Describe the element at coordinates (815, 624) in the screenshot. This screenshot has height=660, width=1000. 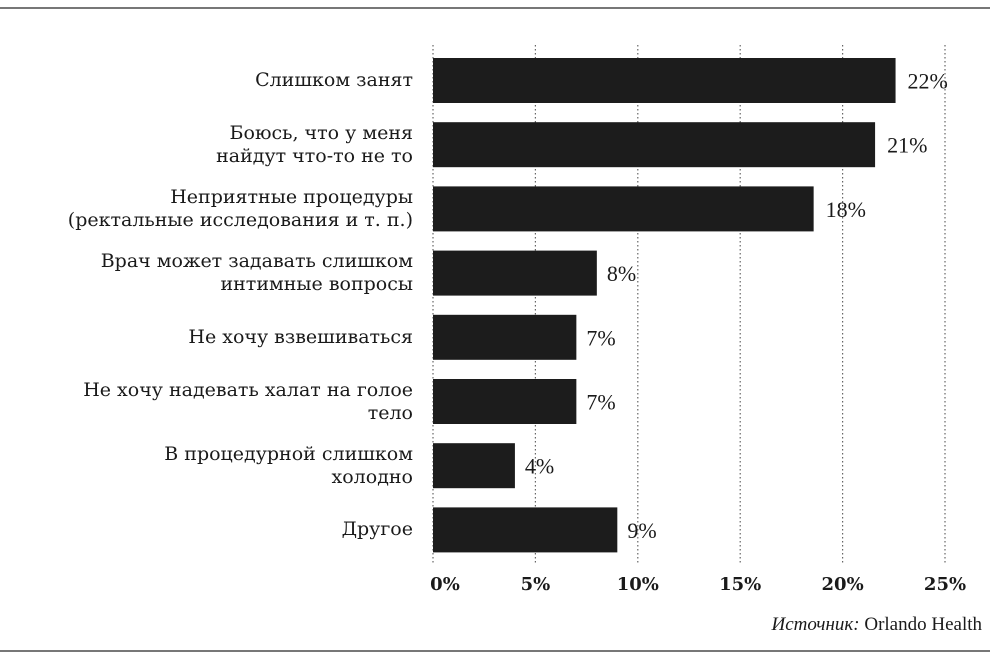
I see `source-label: Источник:` at that location.